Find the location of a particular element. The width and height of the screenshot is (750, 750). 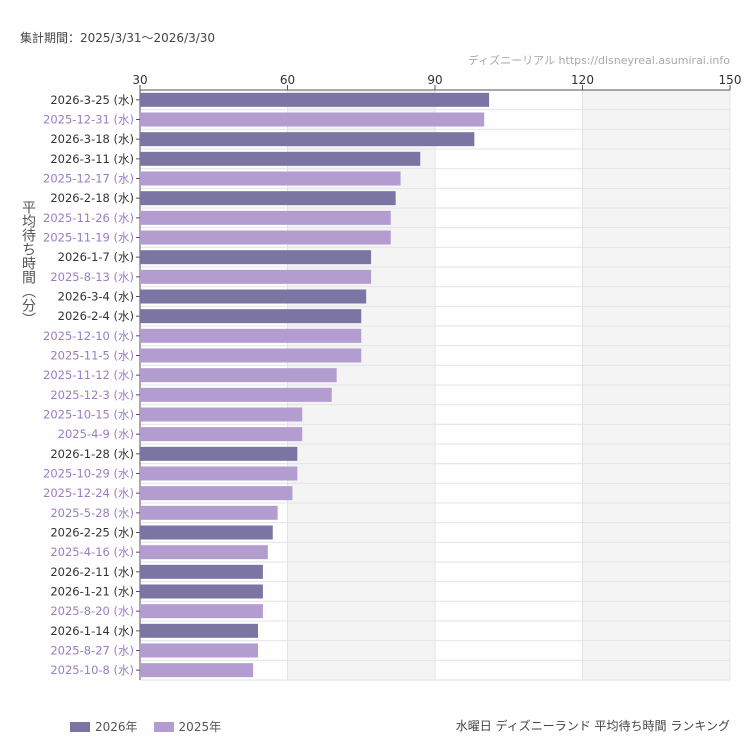

y-tick-label: 2025-4-16 (水) is located at coordinates (92, 552).